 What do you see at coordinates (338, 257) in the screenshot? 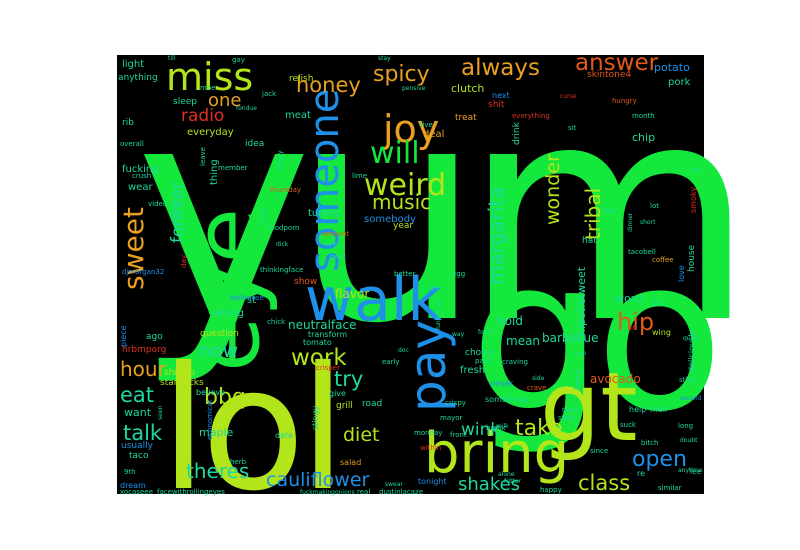
I see `word: beat` at bounding box center [338, 257].